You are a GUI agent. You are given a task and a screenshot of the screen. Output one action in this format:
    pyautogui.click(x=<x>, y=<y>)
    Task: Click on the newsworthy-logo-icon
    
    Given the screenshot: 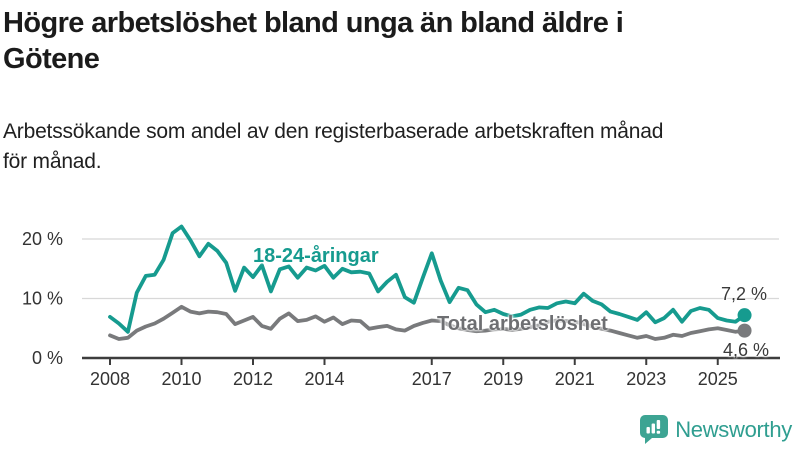 What is the action you would take?
    pyautogui.click(x=654, y=429)
    